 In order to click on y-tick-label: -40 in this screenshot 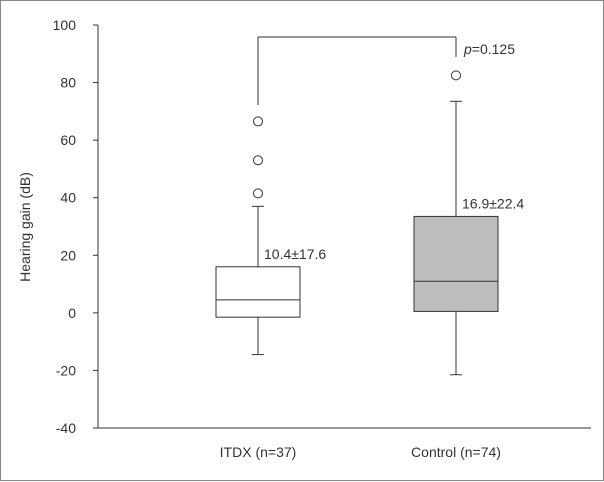, I will do `click(66, 428)`.